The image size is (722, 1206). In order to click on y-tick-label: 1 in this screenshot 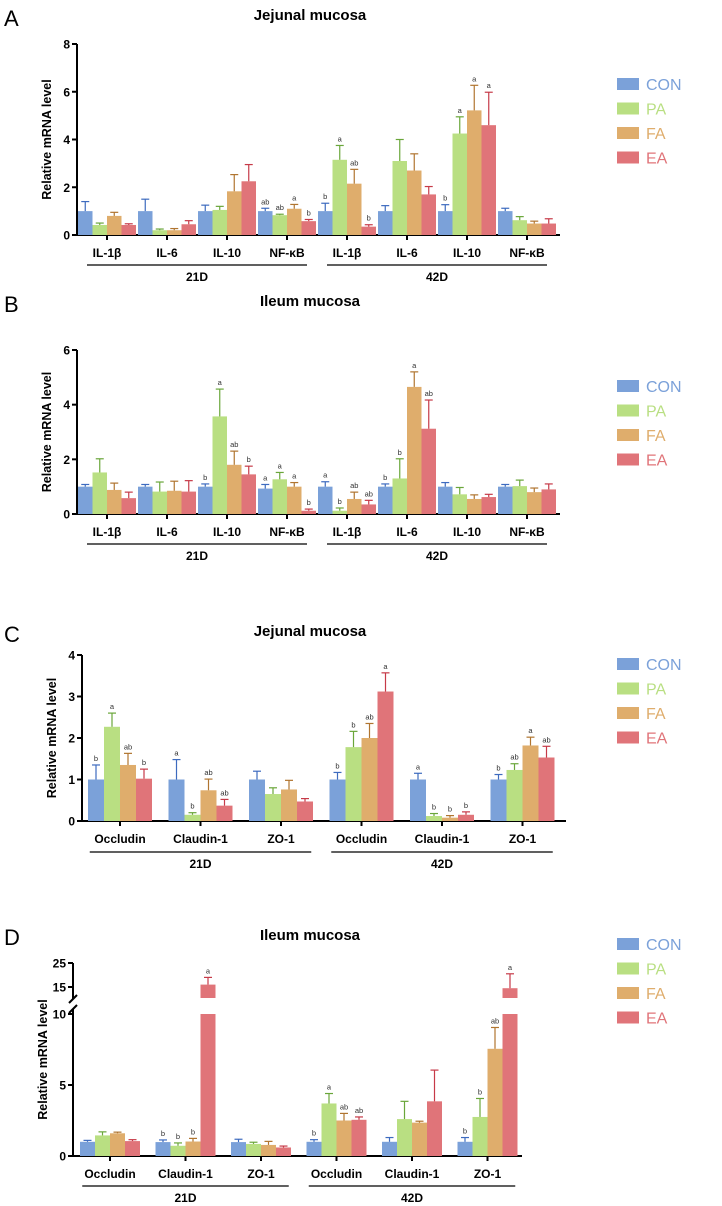, I will do `click(71, 780)`.